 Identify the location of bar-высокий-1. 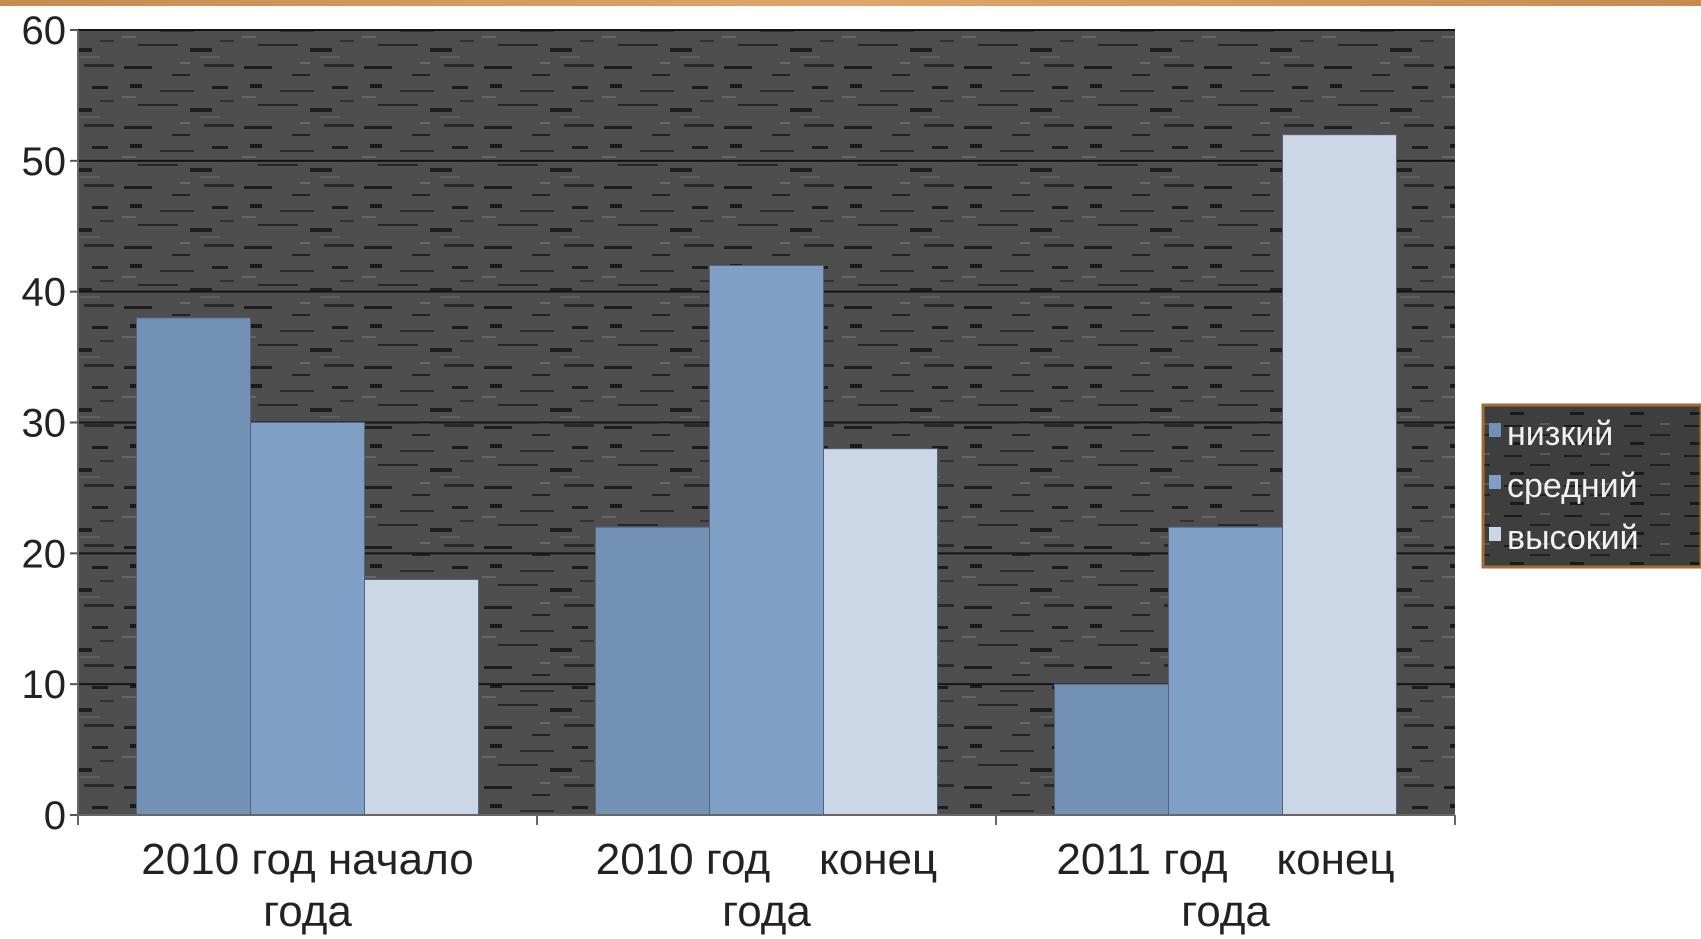
(880, 632).